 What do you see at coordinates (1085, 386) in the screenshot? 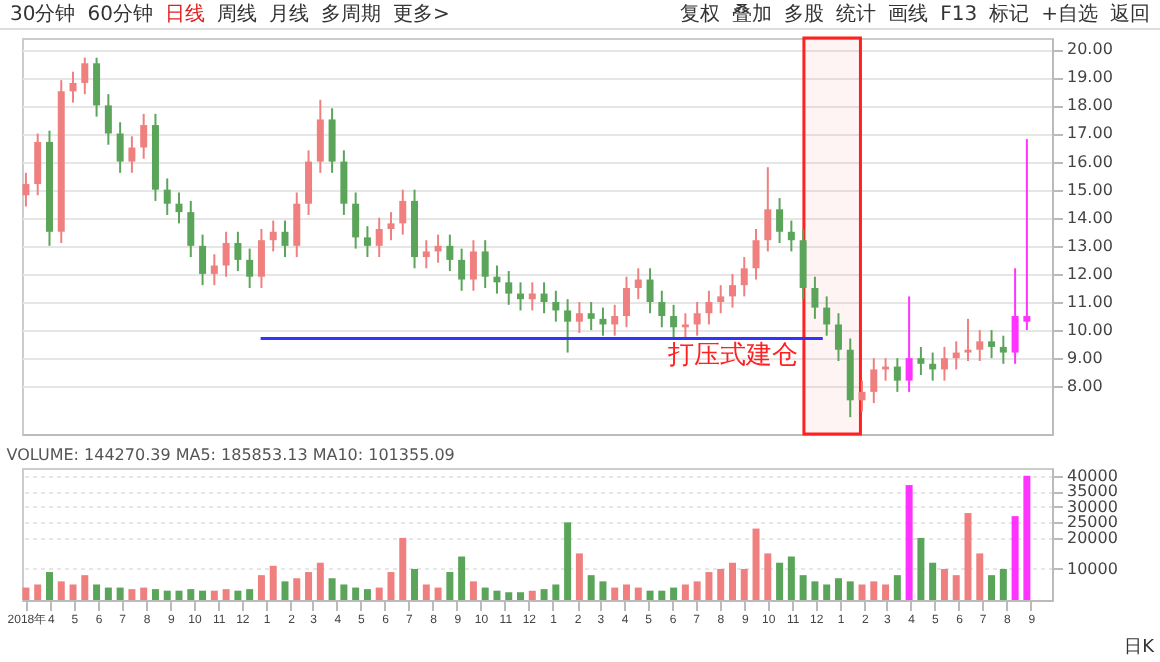
I see `y-tick-label: 8.00` at bounding box center [1085, 386].